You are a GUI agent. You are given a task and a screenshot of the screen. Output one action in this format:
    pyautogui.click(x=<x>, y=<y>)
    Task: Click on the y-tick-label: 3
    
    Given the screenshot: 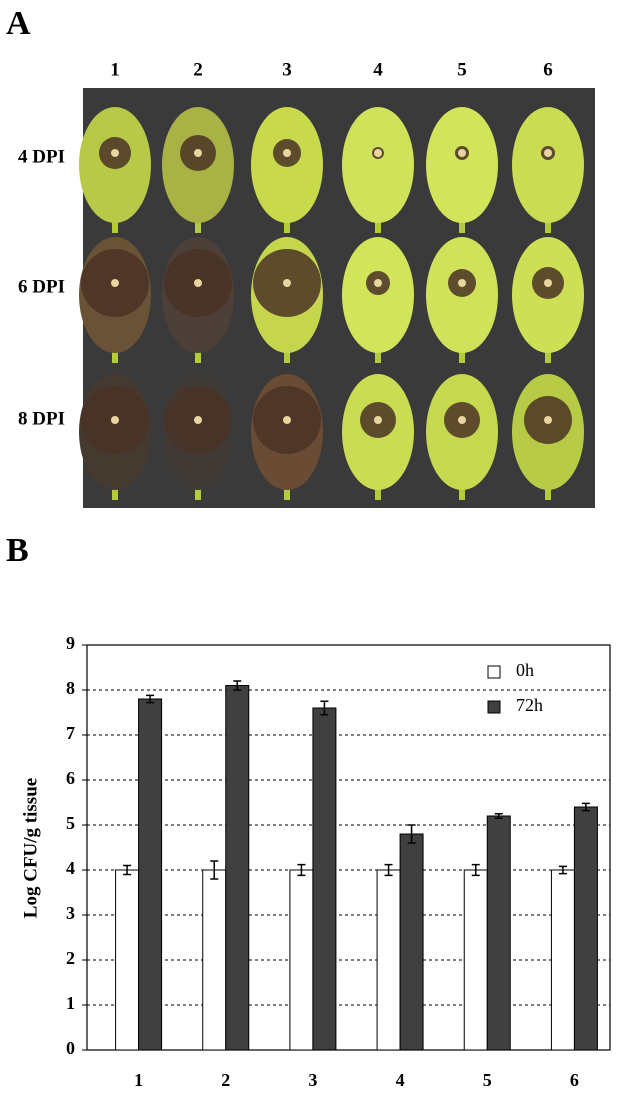 What is the action you would take?
    pyautogui.click(x=70, y=913)
    